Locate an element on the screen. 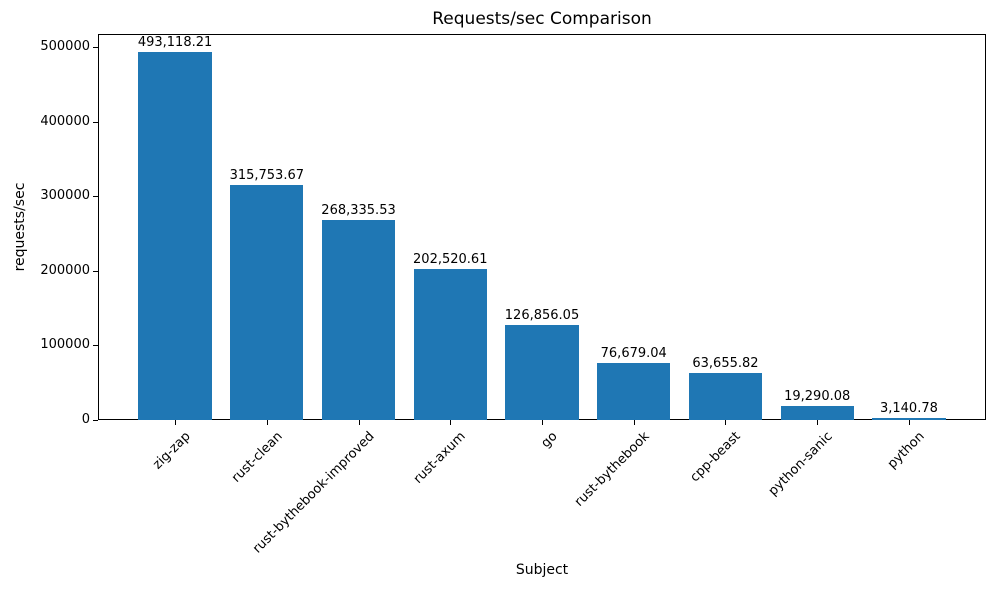 This screenshot has height=600, width=1000. bar-value-label: 3,140.78 is located at coordinates (908, 408).